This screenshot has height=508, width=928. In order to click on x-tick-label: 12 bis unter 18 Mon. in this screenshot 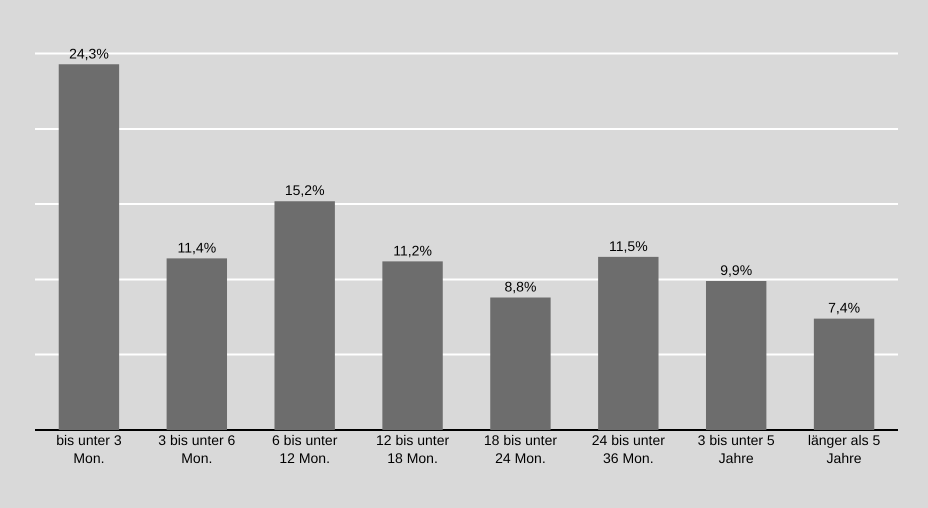, I will do `click(413, 449)`.